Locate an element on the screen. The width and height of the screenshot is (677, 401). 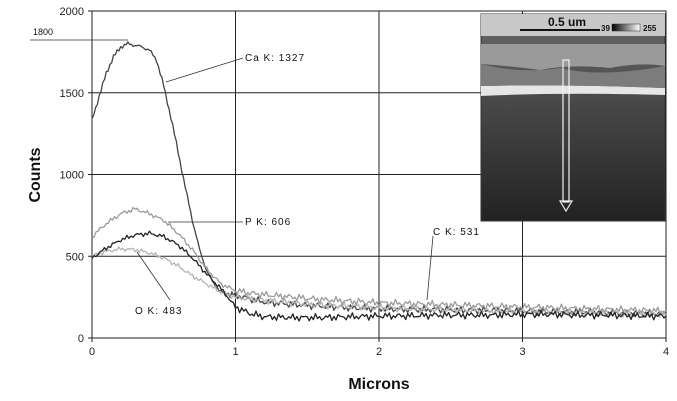
x-tick-label: 4 is located at coordinates (666, 352).